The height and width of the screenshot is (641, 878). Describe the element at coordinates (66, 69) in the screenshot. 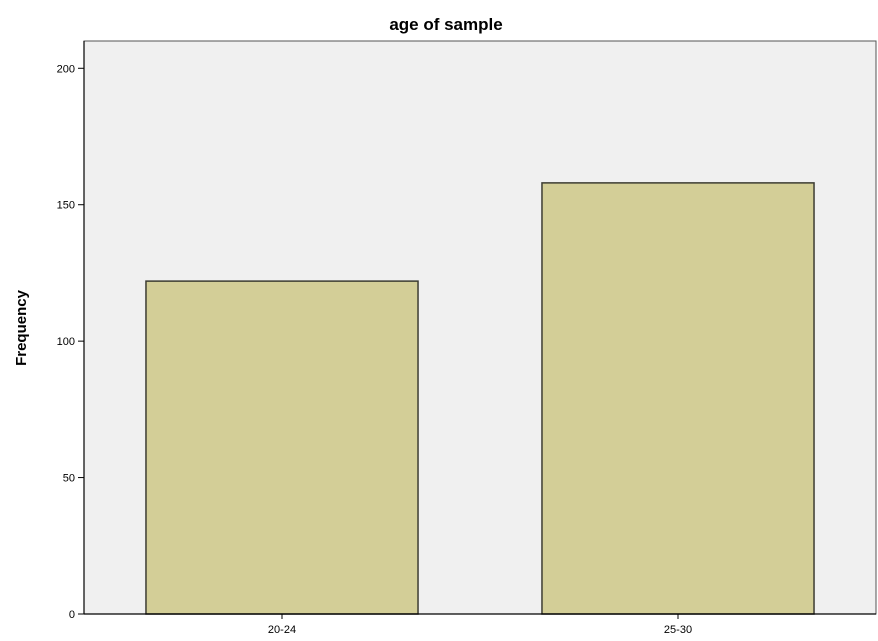

I see `y-tick-label-200: 200` at that location.